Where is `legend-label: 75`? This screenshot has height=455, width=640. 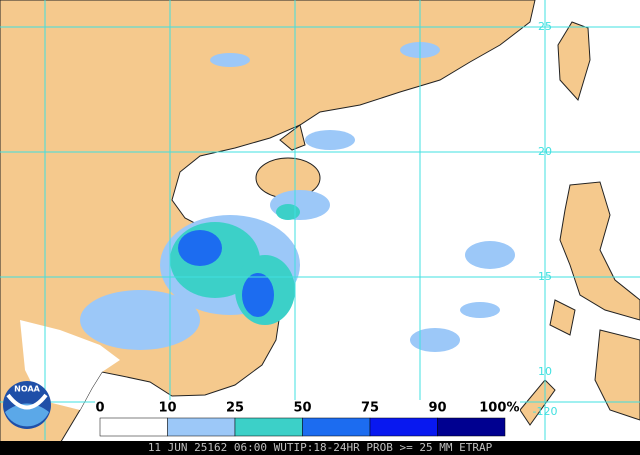 legend-label: 75 is located at coordinates (370, 408).